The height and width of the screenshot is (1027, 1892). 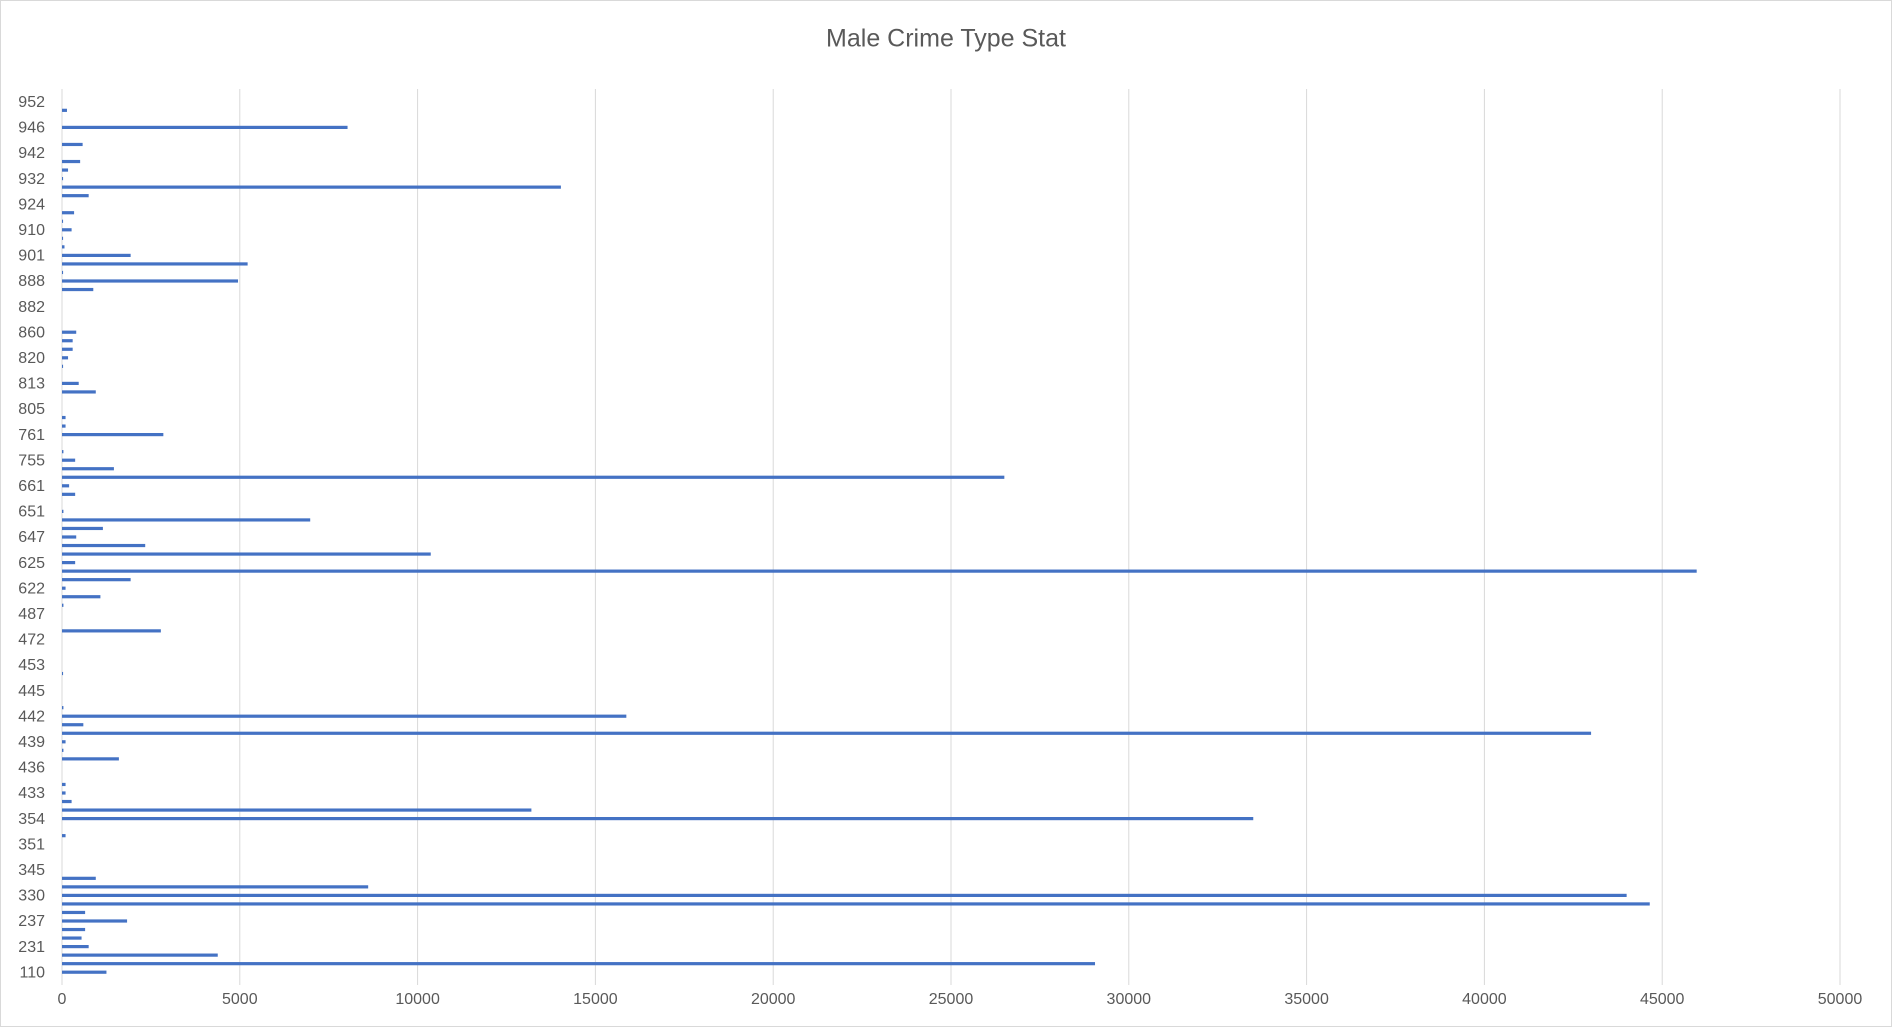 What do you see at coordinates (31, 486) in the screenshot?
I see `y-tick-label: 661` at bounding box center [31, 486].